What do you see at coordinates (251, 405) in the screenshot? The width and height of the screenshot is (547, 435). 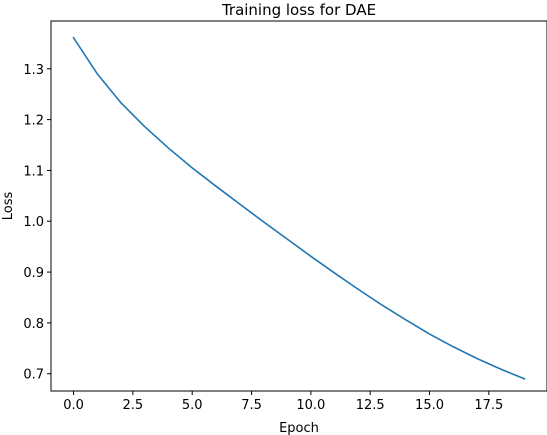 I see `x-tick-label: 7.5` at bounding box center [251, 405].